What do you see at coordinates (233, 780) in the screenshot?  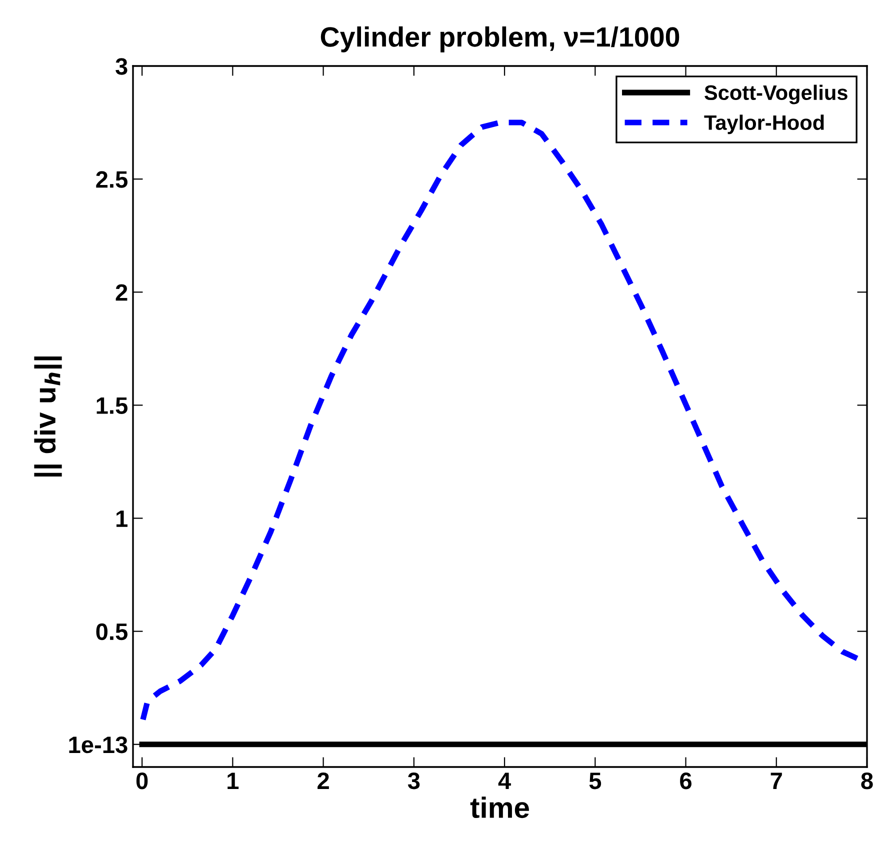 I see `x-tick-label: 1` at bounding box center [233, 780].